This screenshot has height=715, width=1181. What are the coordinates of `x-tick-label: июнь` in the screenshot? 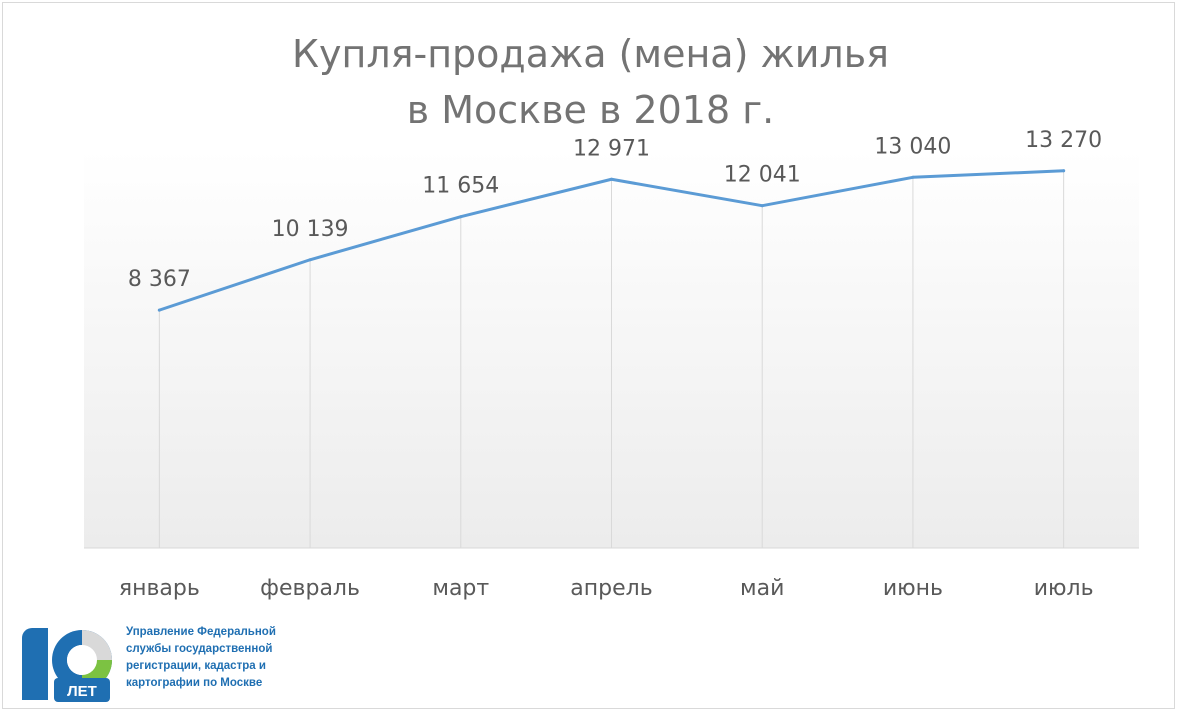 It's located at (913, 588).